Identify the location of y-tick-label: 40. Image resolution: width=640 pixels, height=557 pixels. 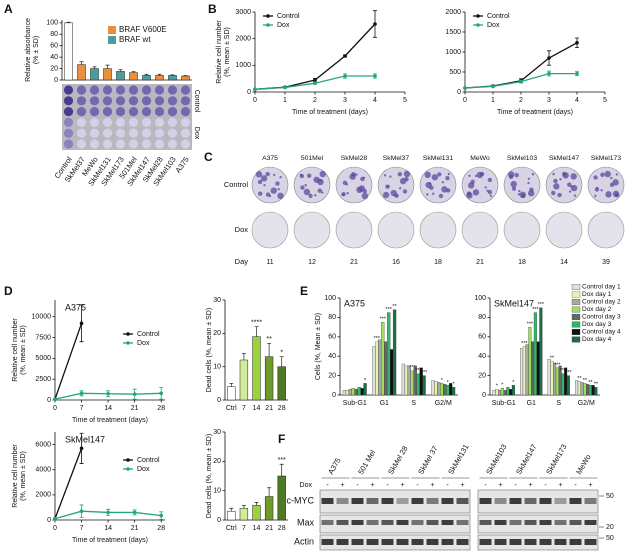
(332, 356).